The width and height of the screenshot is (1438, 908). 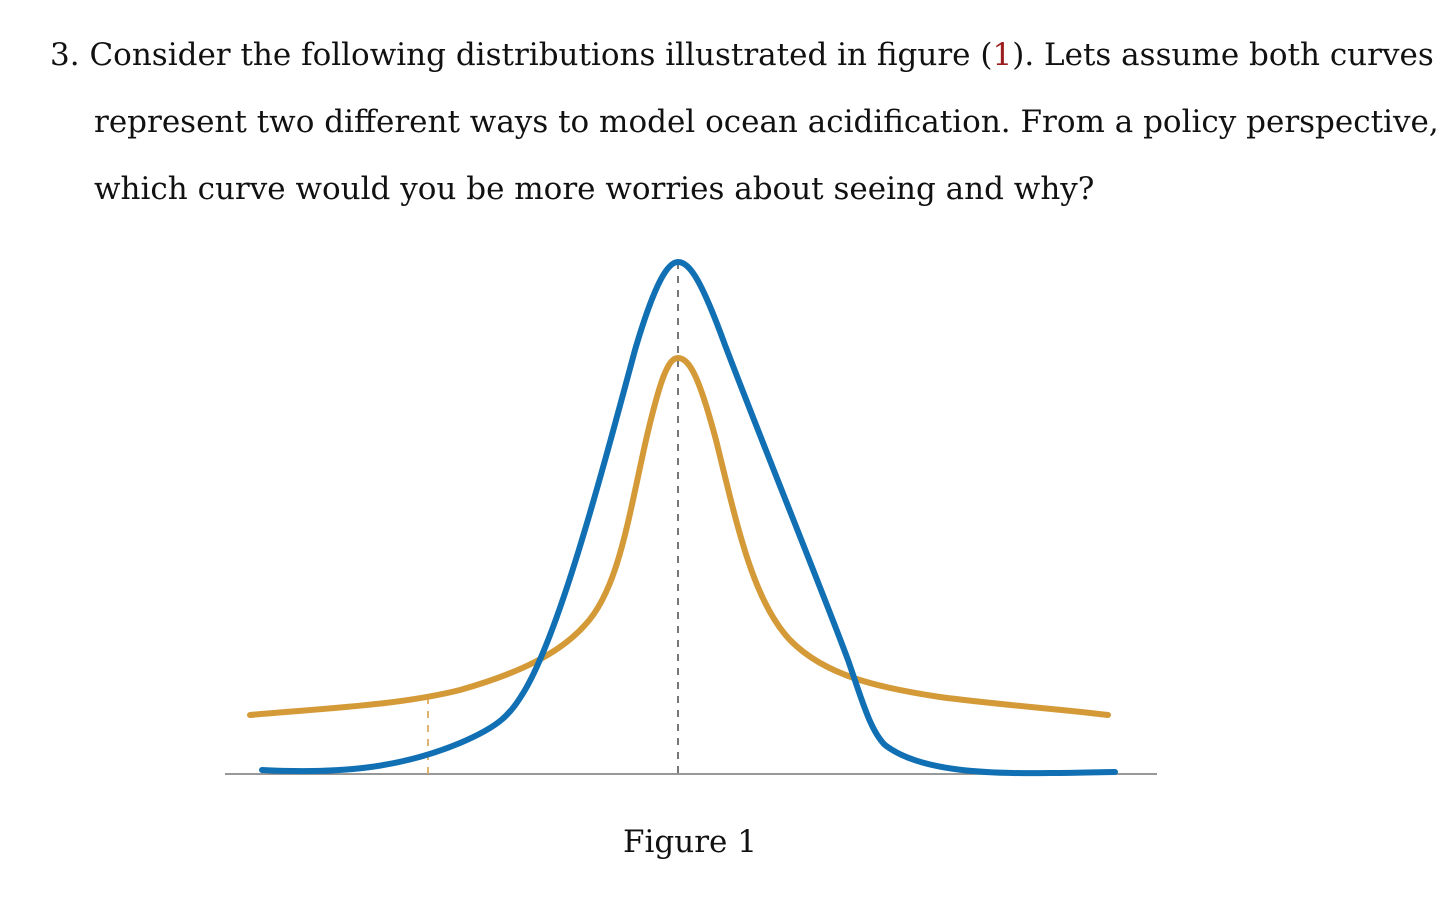 I want to click on question-number: 3., so click(x=65, y=55).